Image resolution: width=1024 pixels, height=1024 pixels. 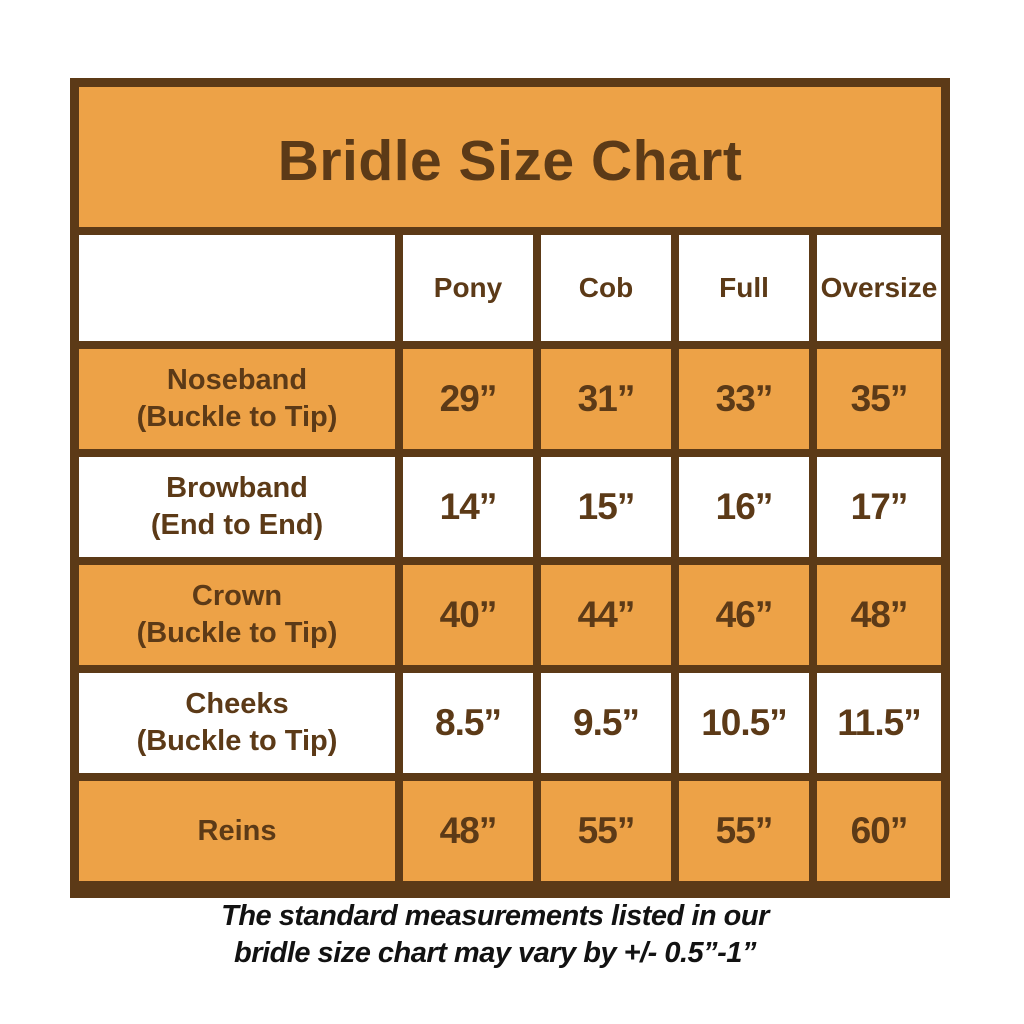 I want to click on value-cell-noseband-cob: 31”, so click(x=606, y=399).